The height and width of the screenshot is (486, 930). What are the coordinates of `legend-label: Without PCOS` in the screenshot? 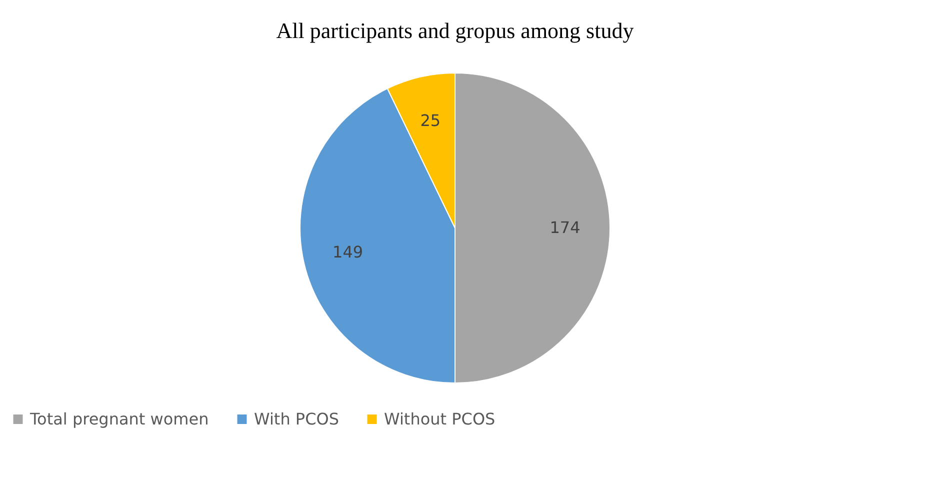 It's located at (440, 418).